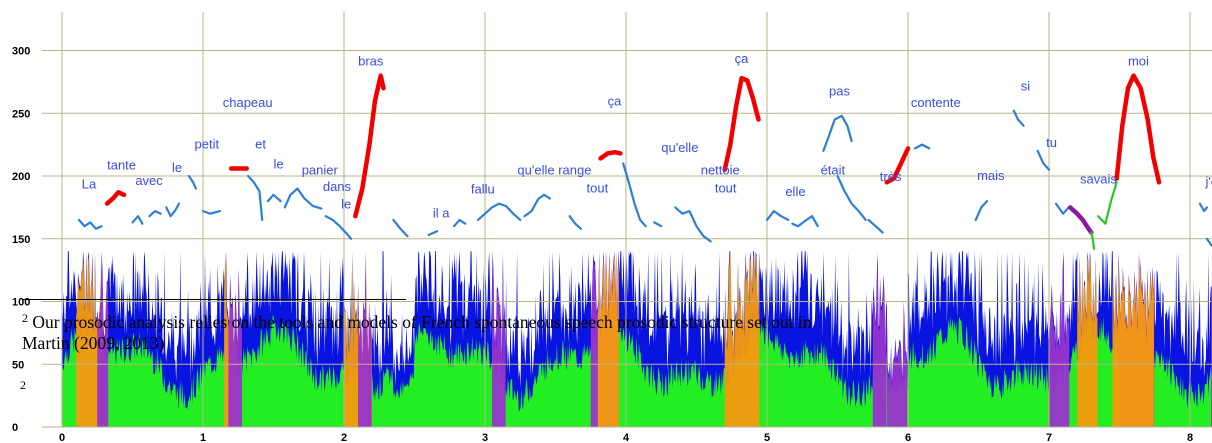 Image resolution: width=1212 pixels, height=443 pixels. Describe the element at coordinates (149, 180) in the screenshot. I see `word-label: avec` at that location.